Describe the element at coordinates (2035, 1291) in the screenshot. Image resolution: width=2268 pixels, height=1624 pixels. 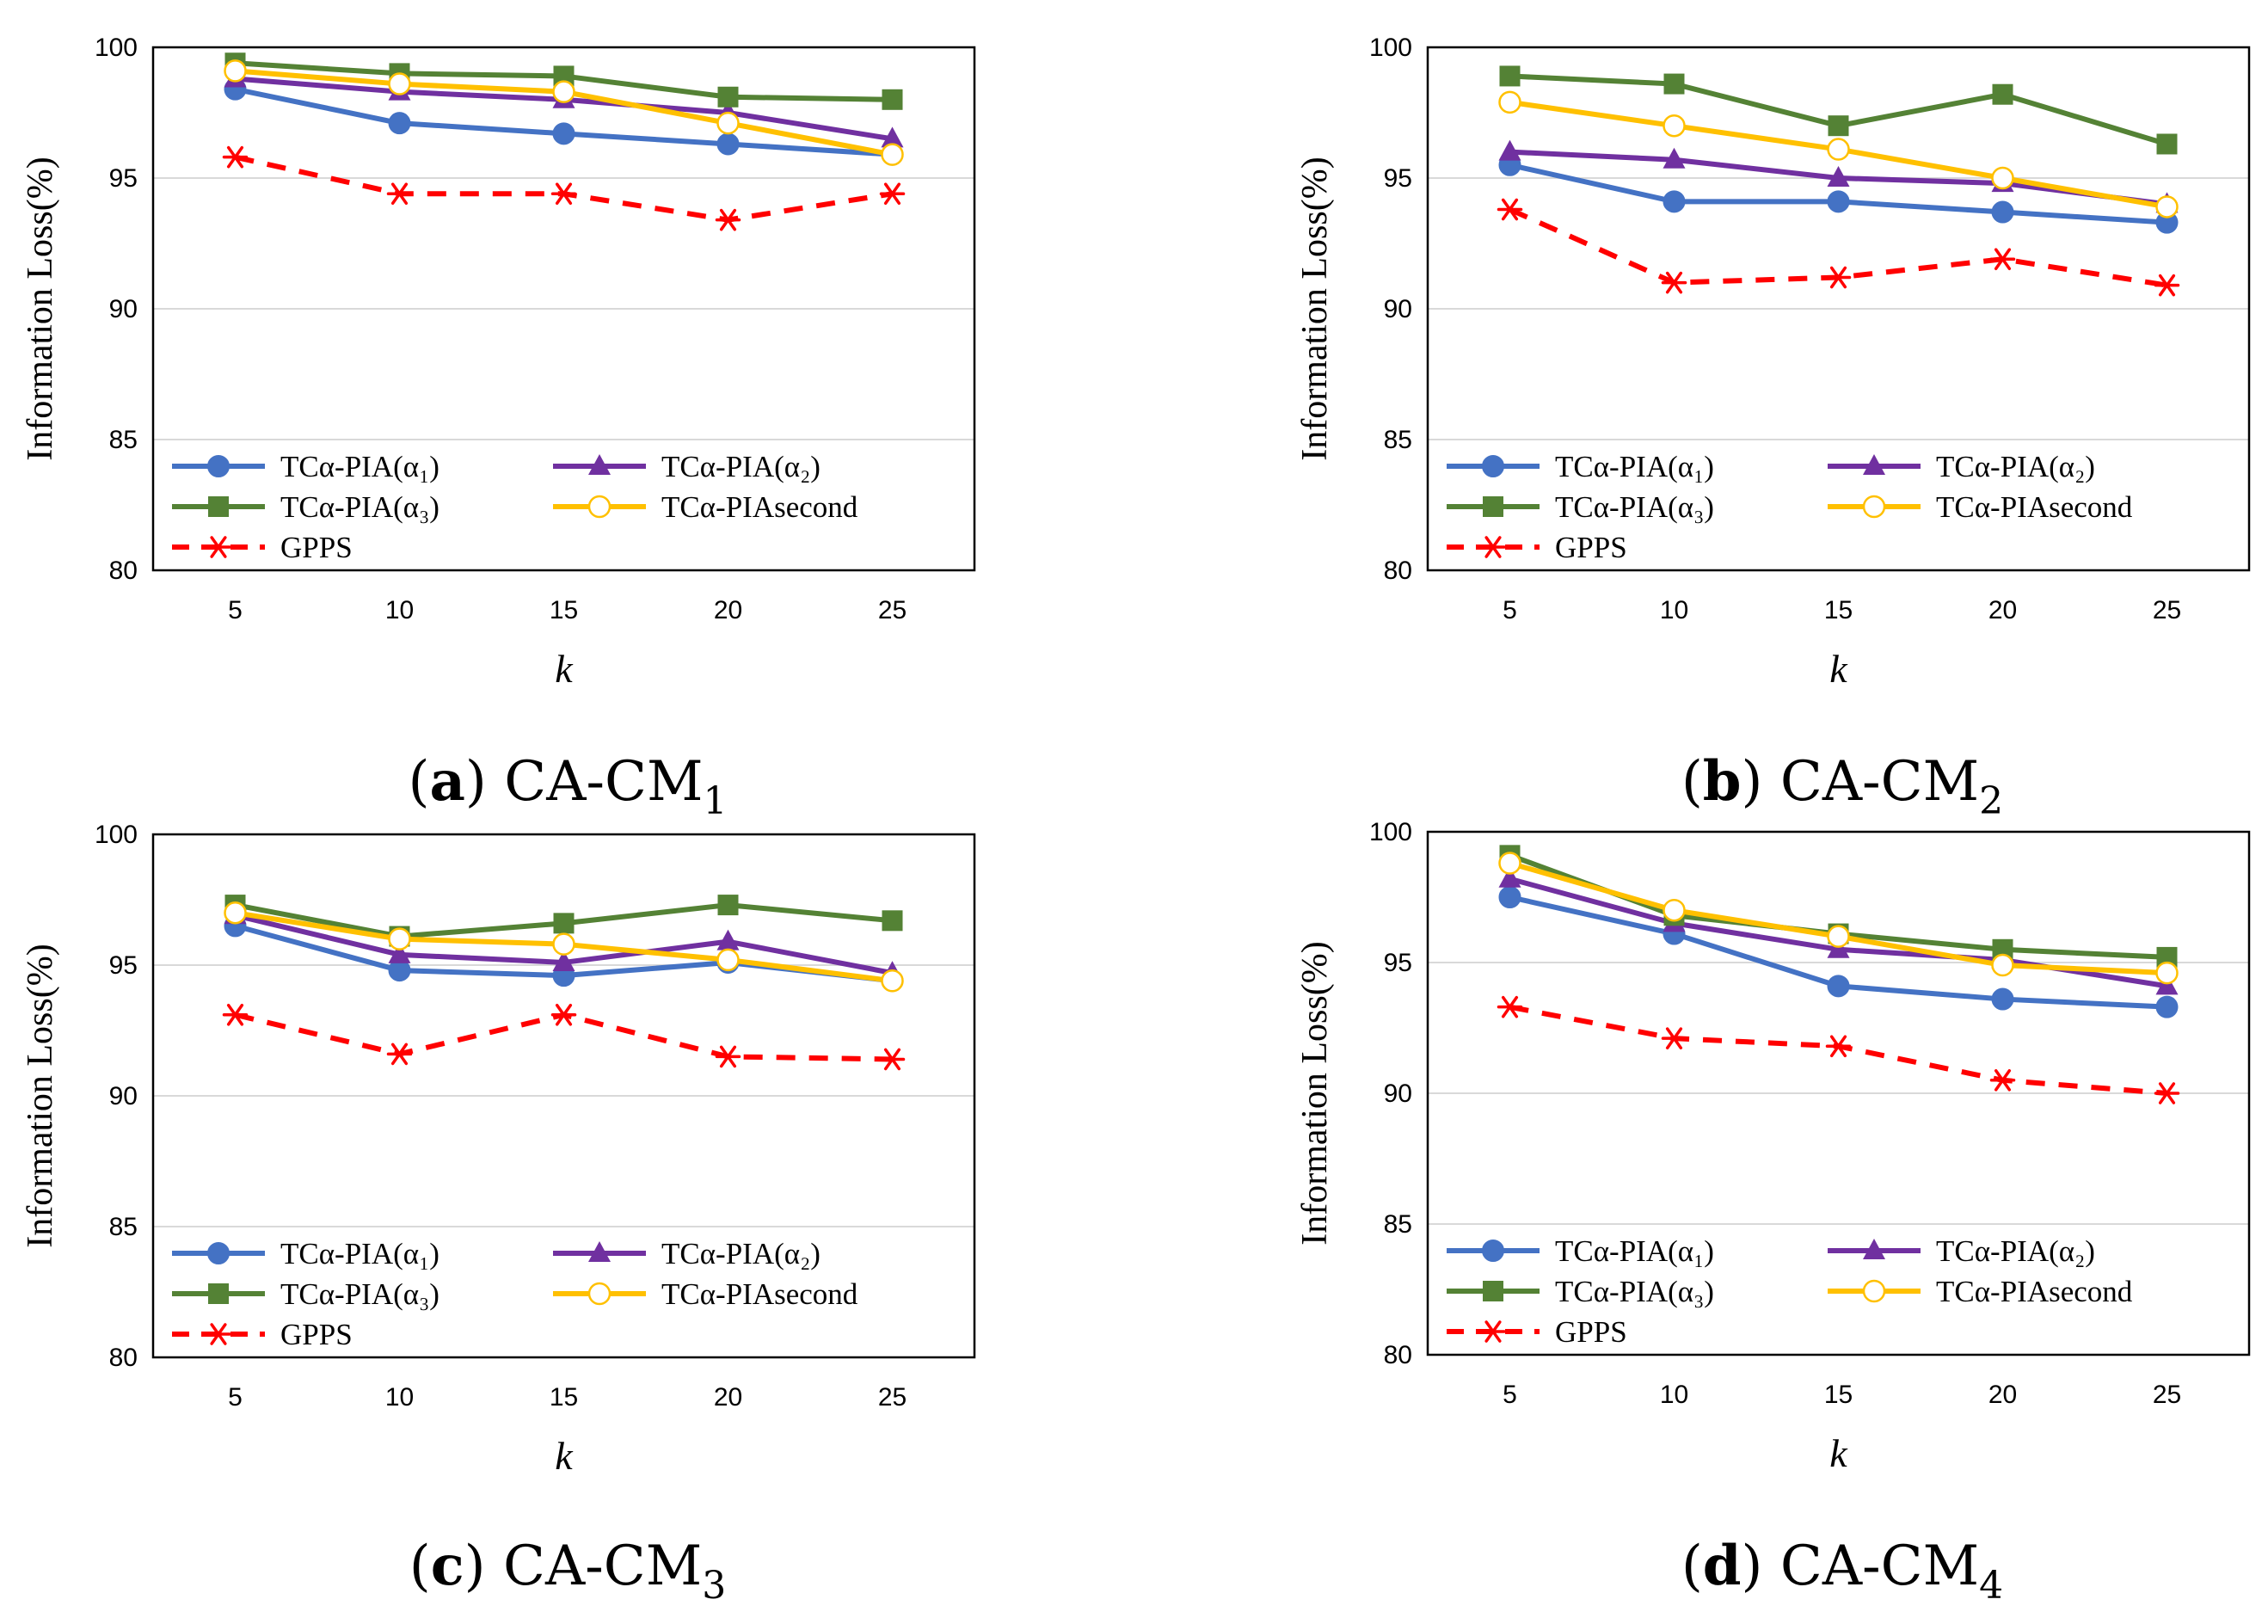
I see `legend-label: TCα-PIAsecond` at that location.